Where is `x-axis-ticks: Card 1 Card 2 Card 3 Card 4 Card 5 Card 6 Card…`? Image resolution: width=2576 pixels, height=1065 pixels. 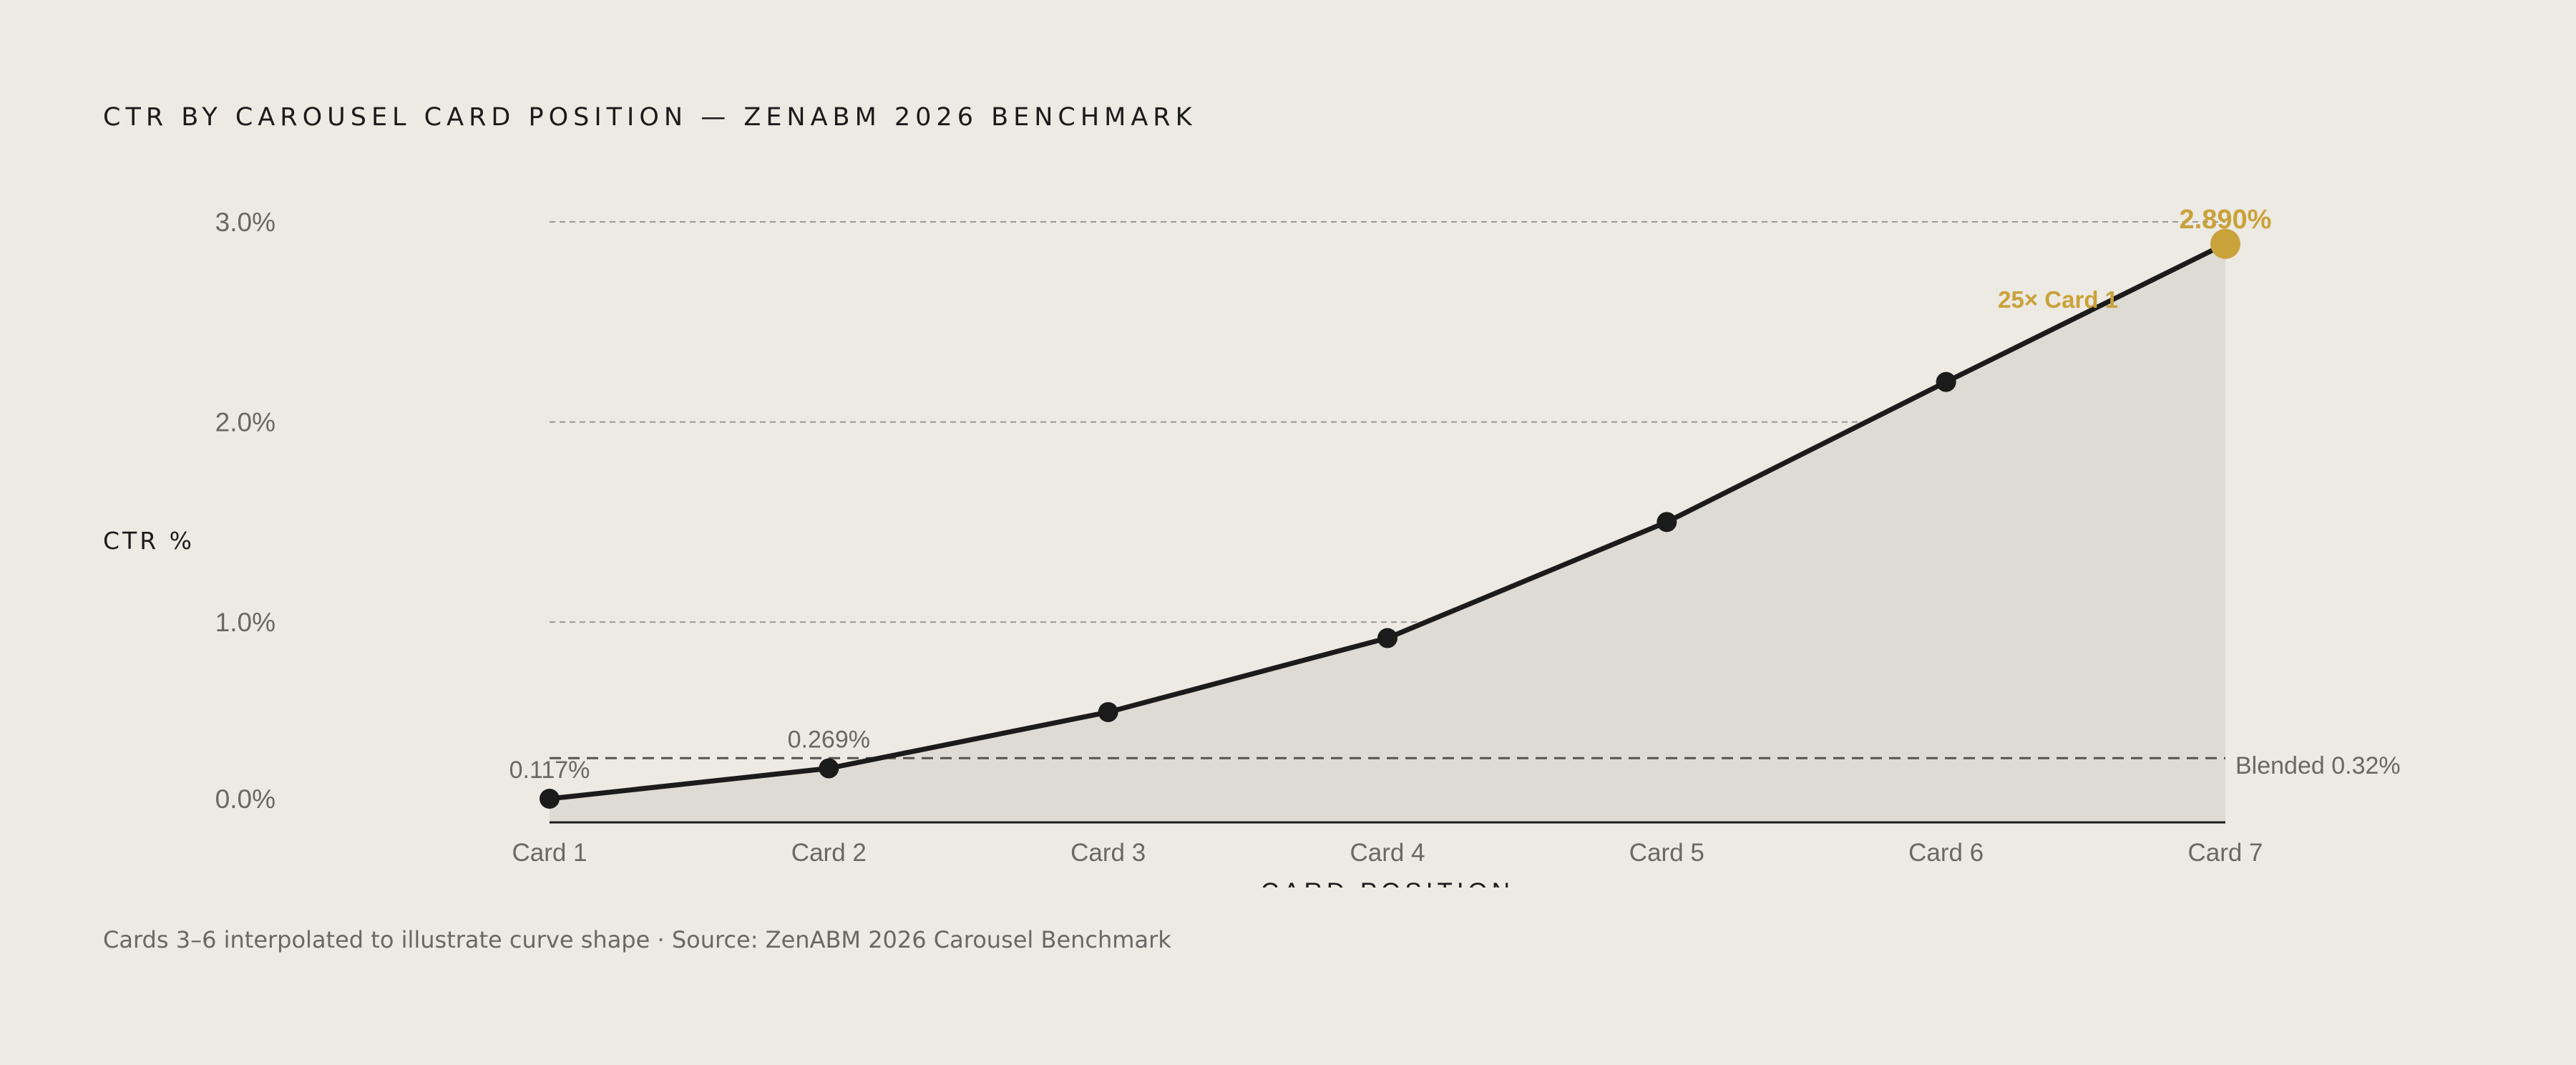
x-axis-ticks: Card 1 Card 2 Card 3 Card 4 Card 5 Card 6 Card… is located at coordinates (1387, 853).